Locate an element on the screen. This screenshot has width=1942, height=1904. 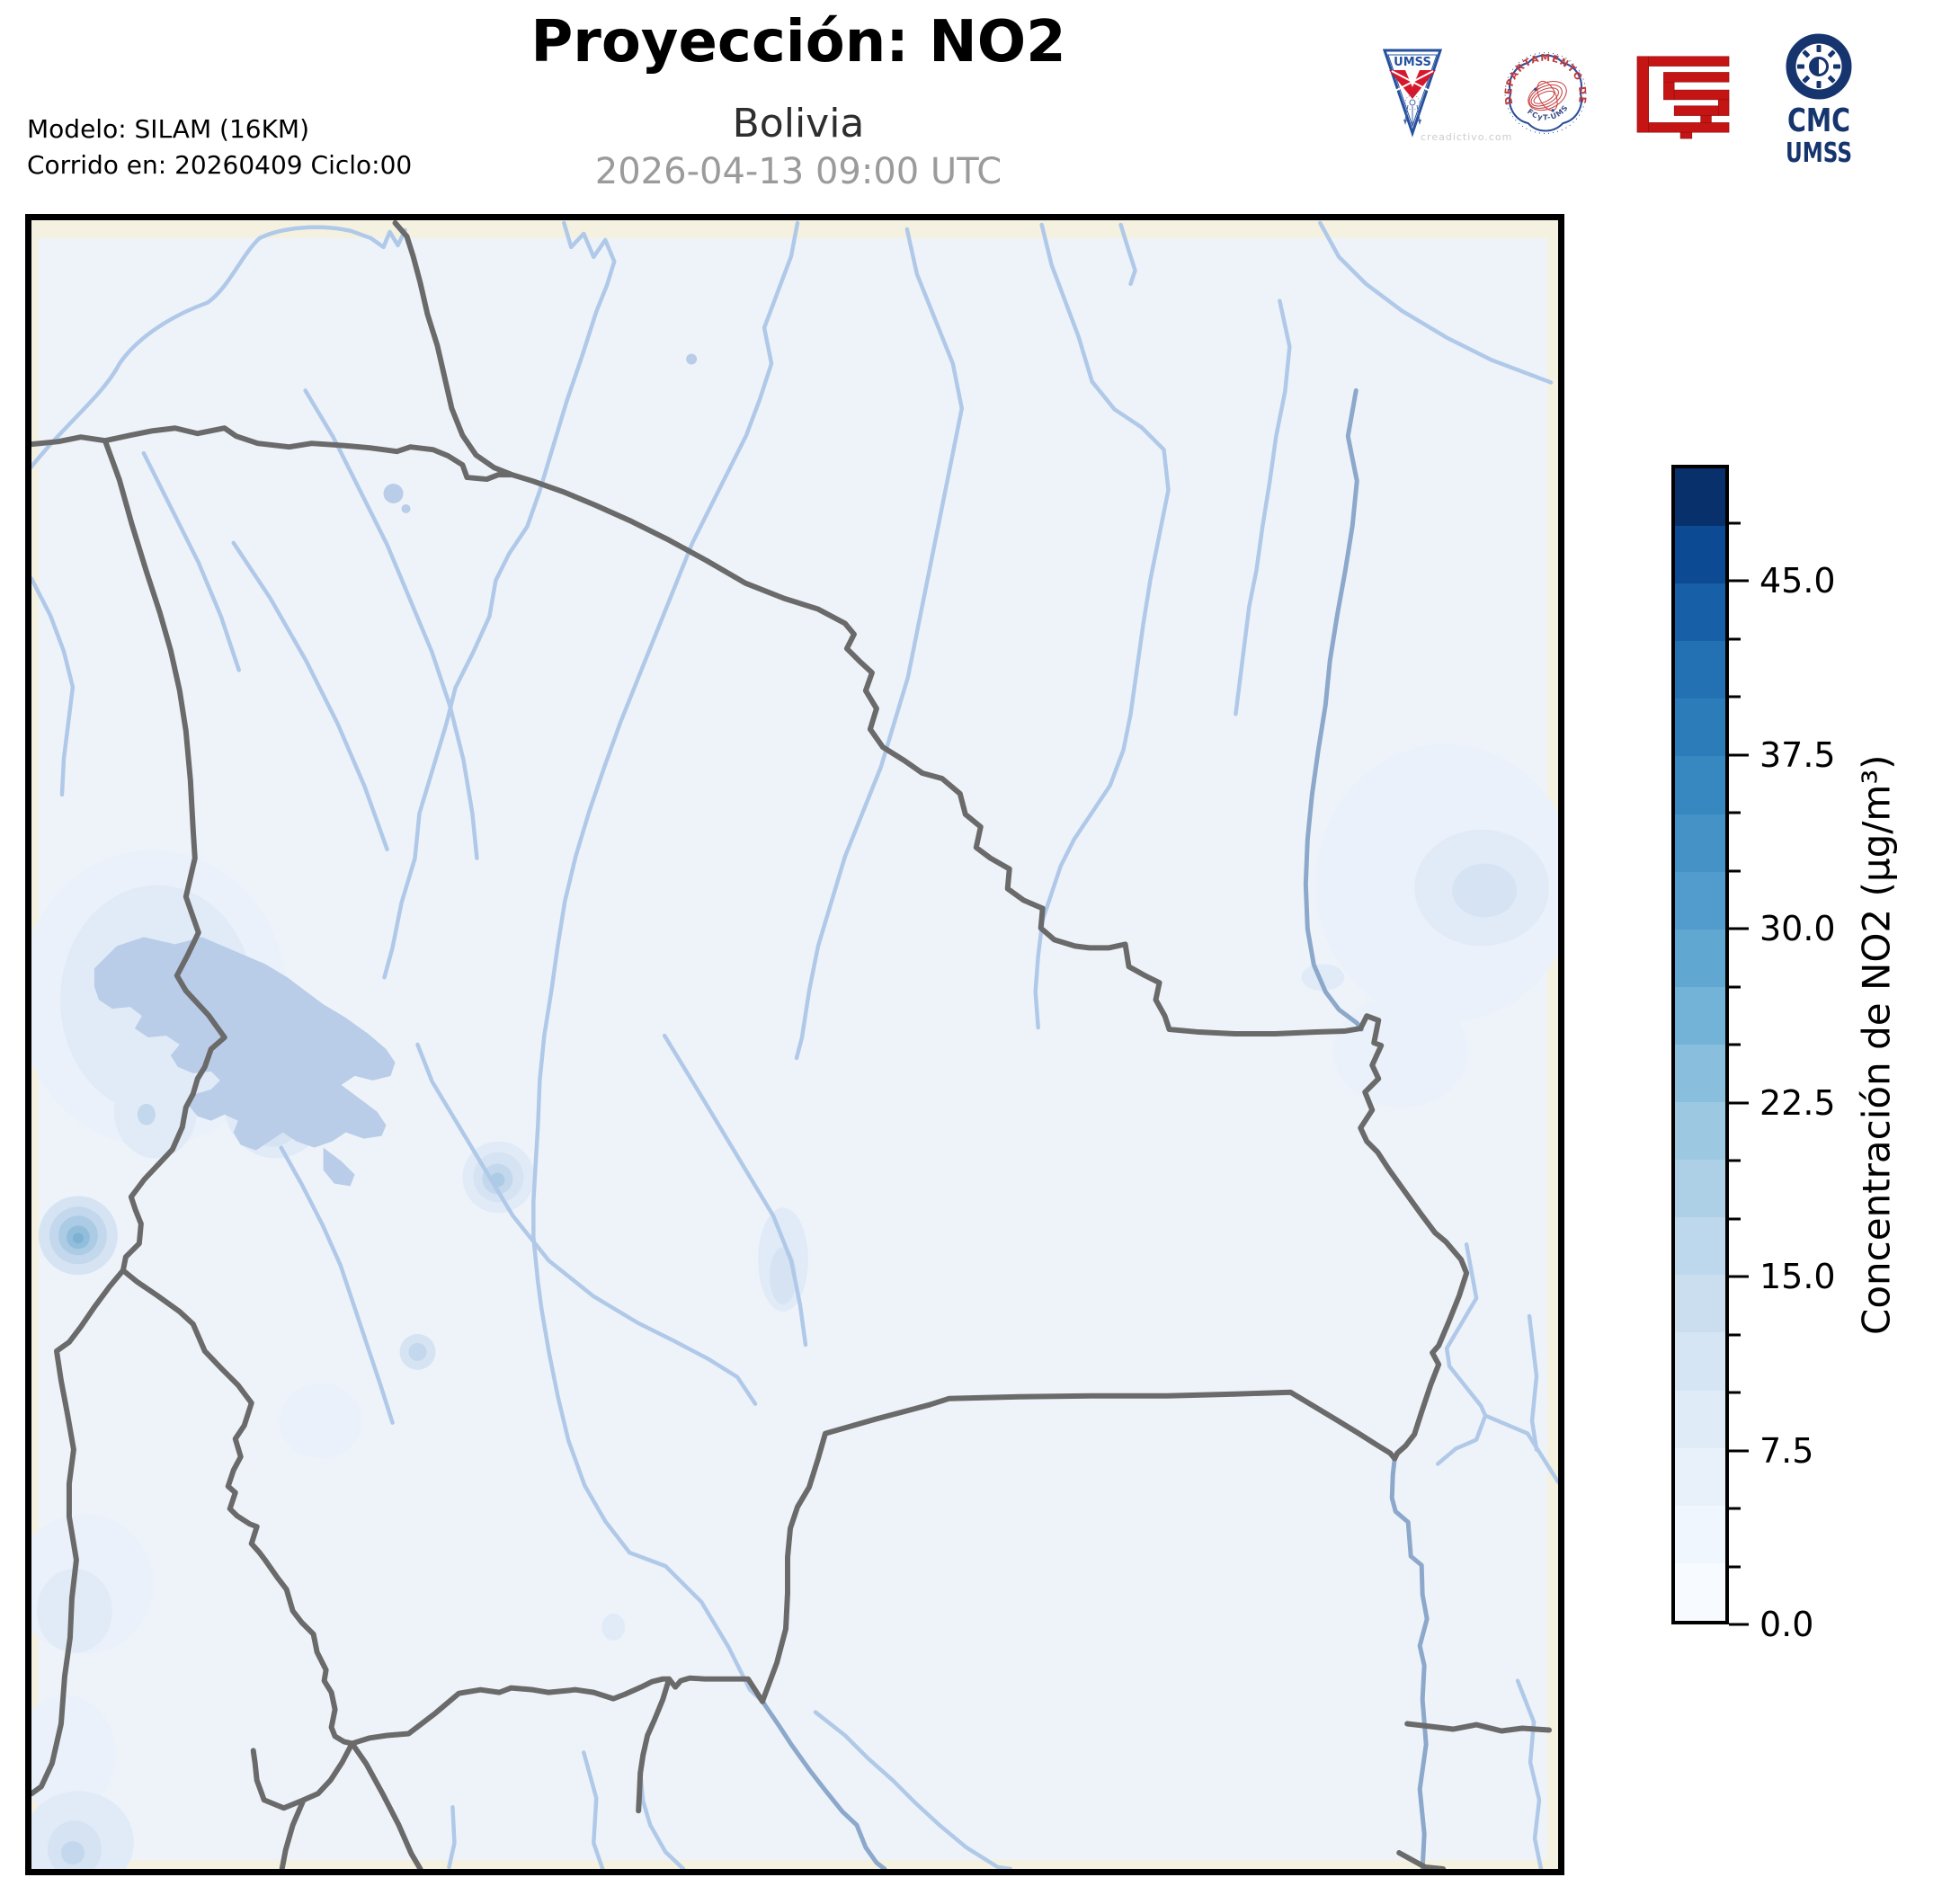
page-title: Proyección: NO2 is located at coordinates (798, 42).